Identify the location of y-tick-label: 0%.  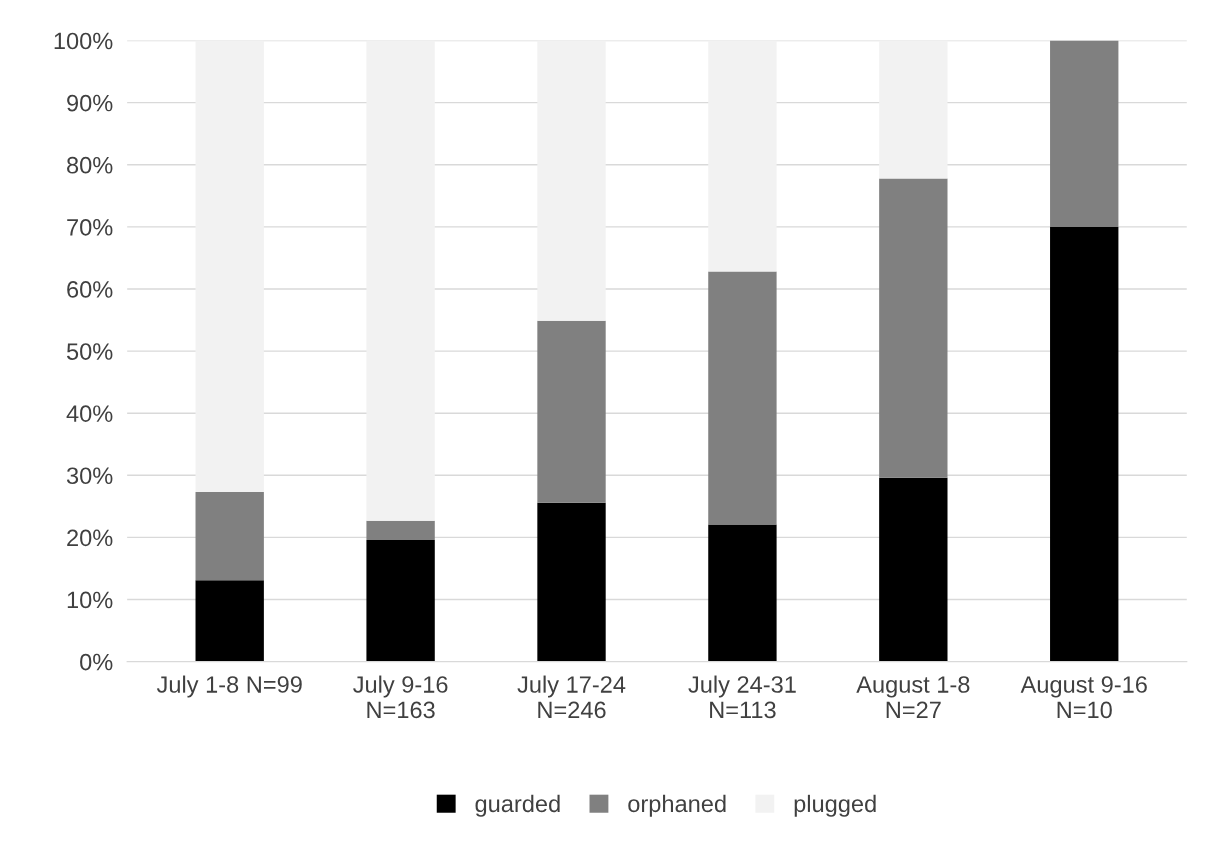
(96, 662).